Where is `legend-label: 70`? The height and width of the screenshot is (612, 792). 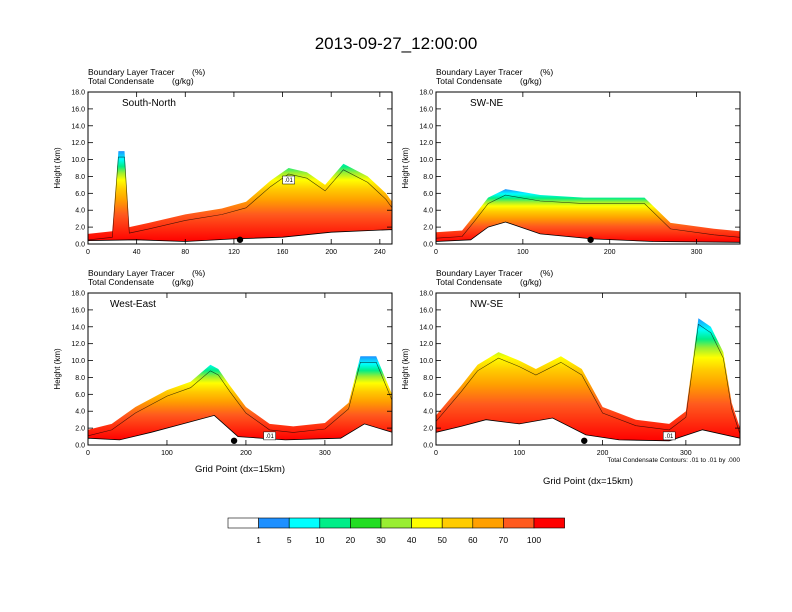 legend-label: 70 is located at coordinates (504, 540).